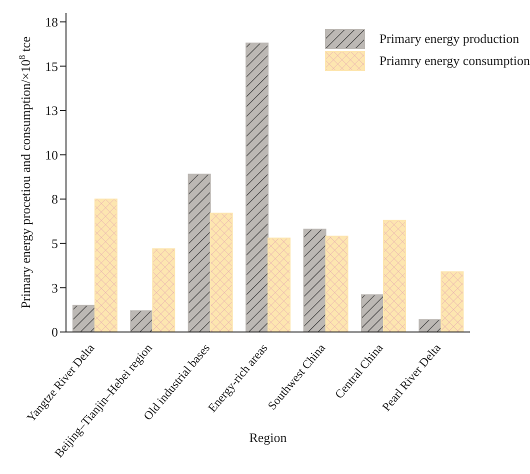  I want to click on x-axis-title: Region, so click(268, 437).